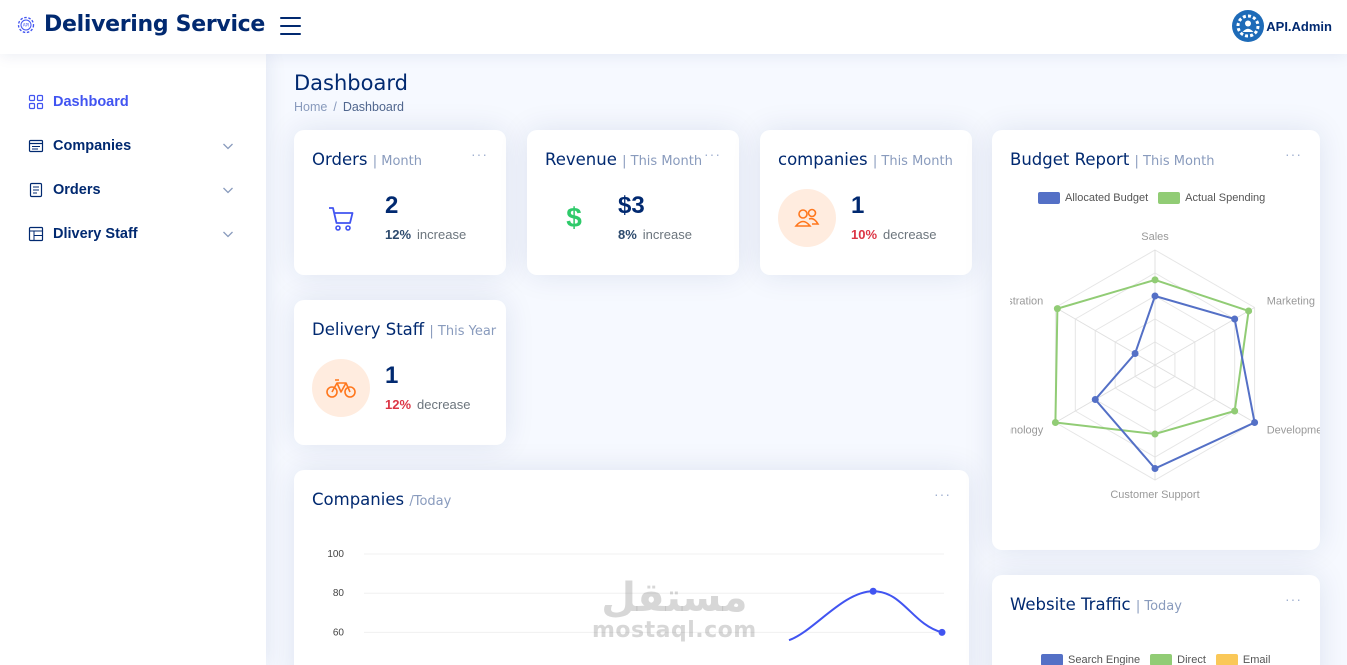 The height and width of the screenshot is (665, 1347). I want to click on page-title: Dashboard, so click(351, 83).